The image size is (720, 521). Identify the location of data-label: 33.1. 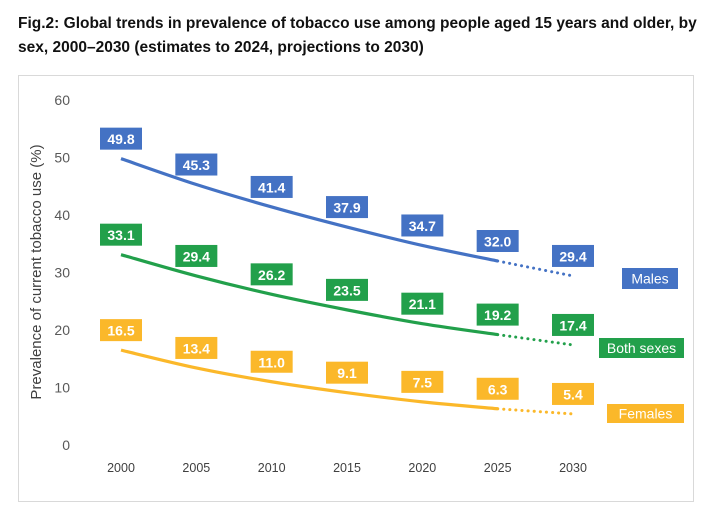
(120, 235).